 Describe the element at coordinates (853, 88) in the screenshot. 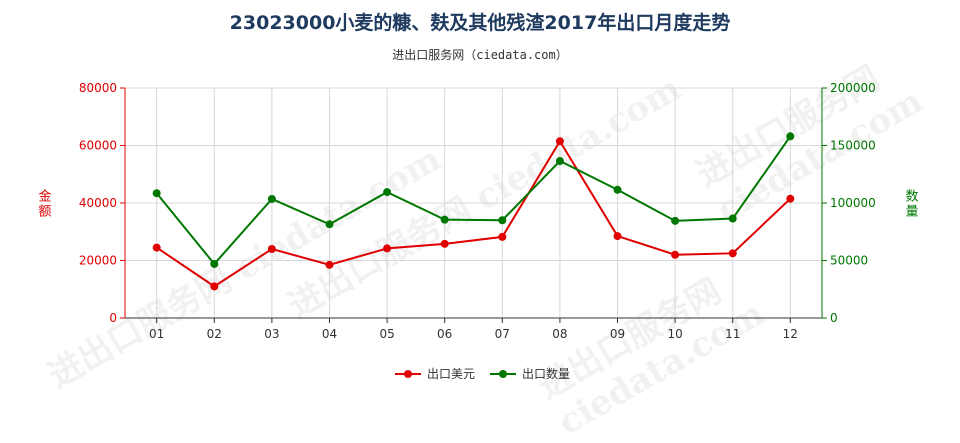

I see `right-tick-label: 200000` at that location.